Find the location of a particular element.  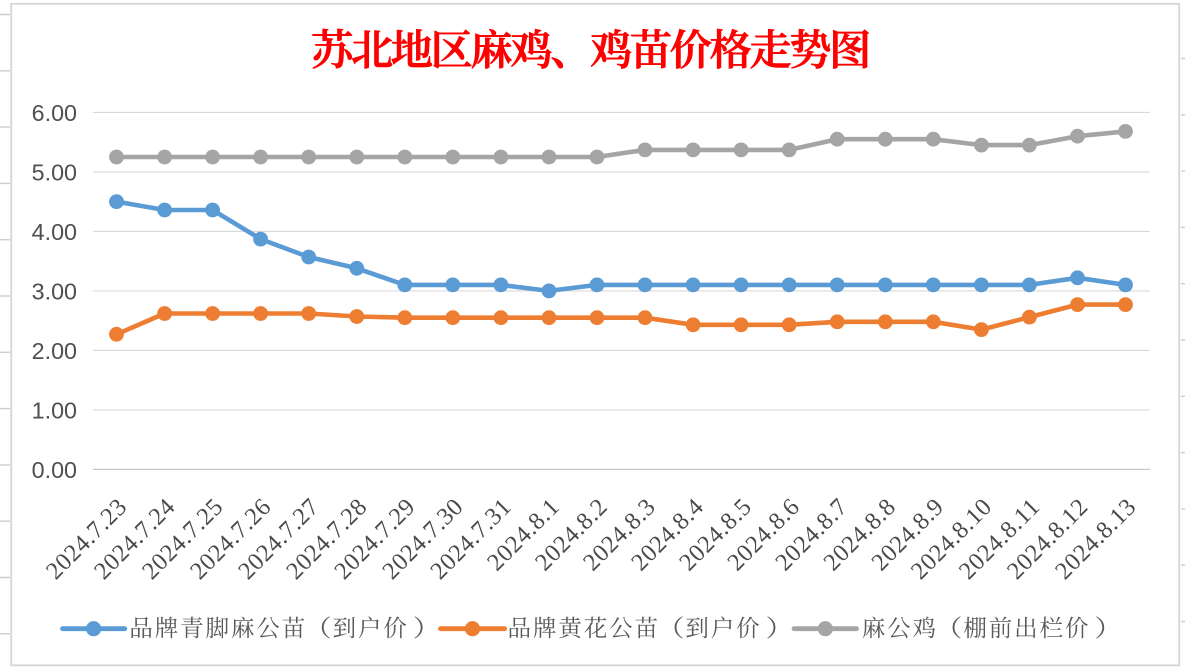

svg-text: 0.00 is located at coordinates (54, 470).